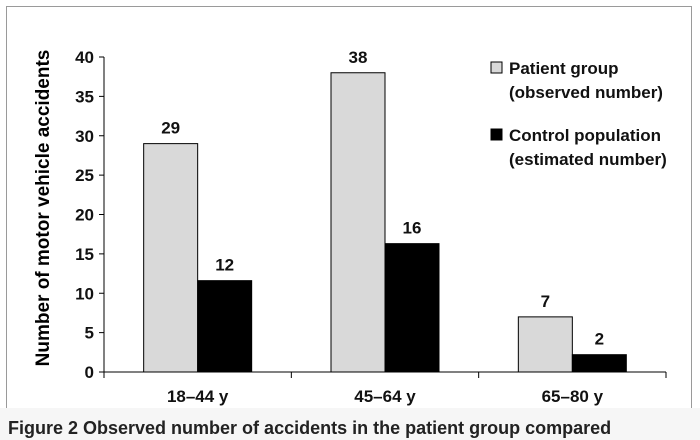  What do you see at coordinates (89, 333) in the screenshot?
I see `y-tick-label: 5` at bounding box center [89, 333].